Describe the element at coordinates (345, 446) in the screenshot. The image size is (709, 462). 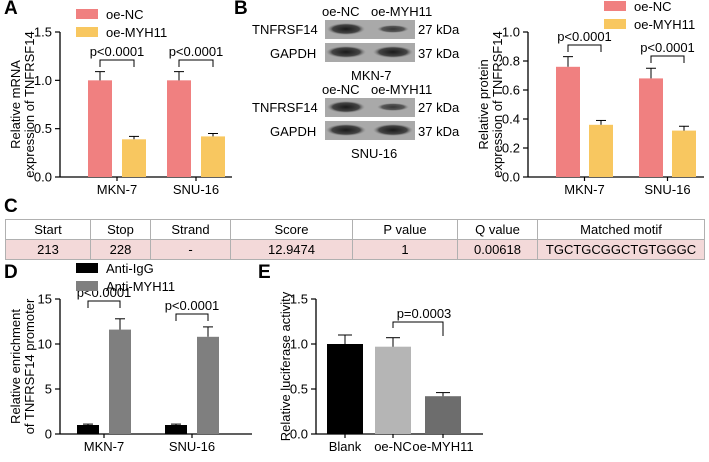
I see `x-tick-label: Blank` at that location.